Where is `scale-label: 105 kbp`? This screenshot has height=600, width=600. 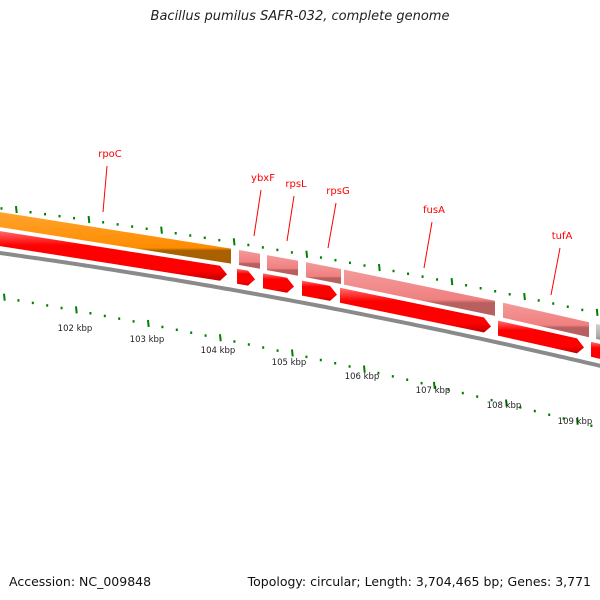 scale-label: 105 kbp is located at coordinates (289, 363).